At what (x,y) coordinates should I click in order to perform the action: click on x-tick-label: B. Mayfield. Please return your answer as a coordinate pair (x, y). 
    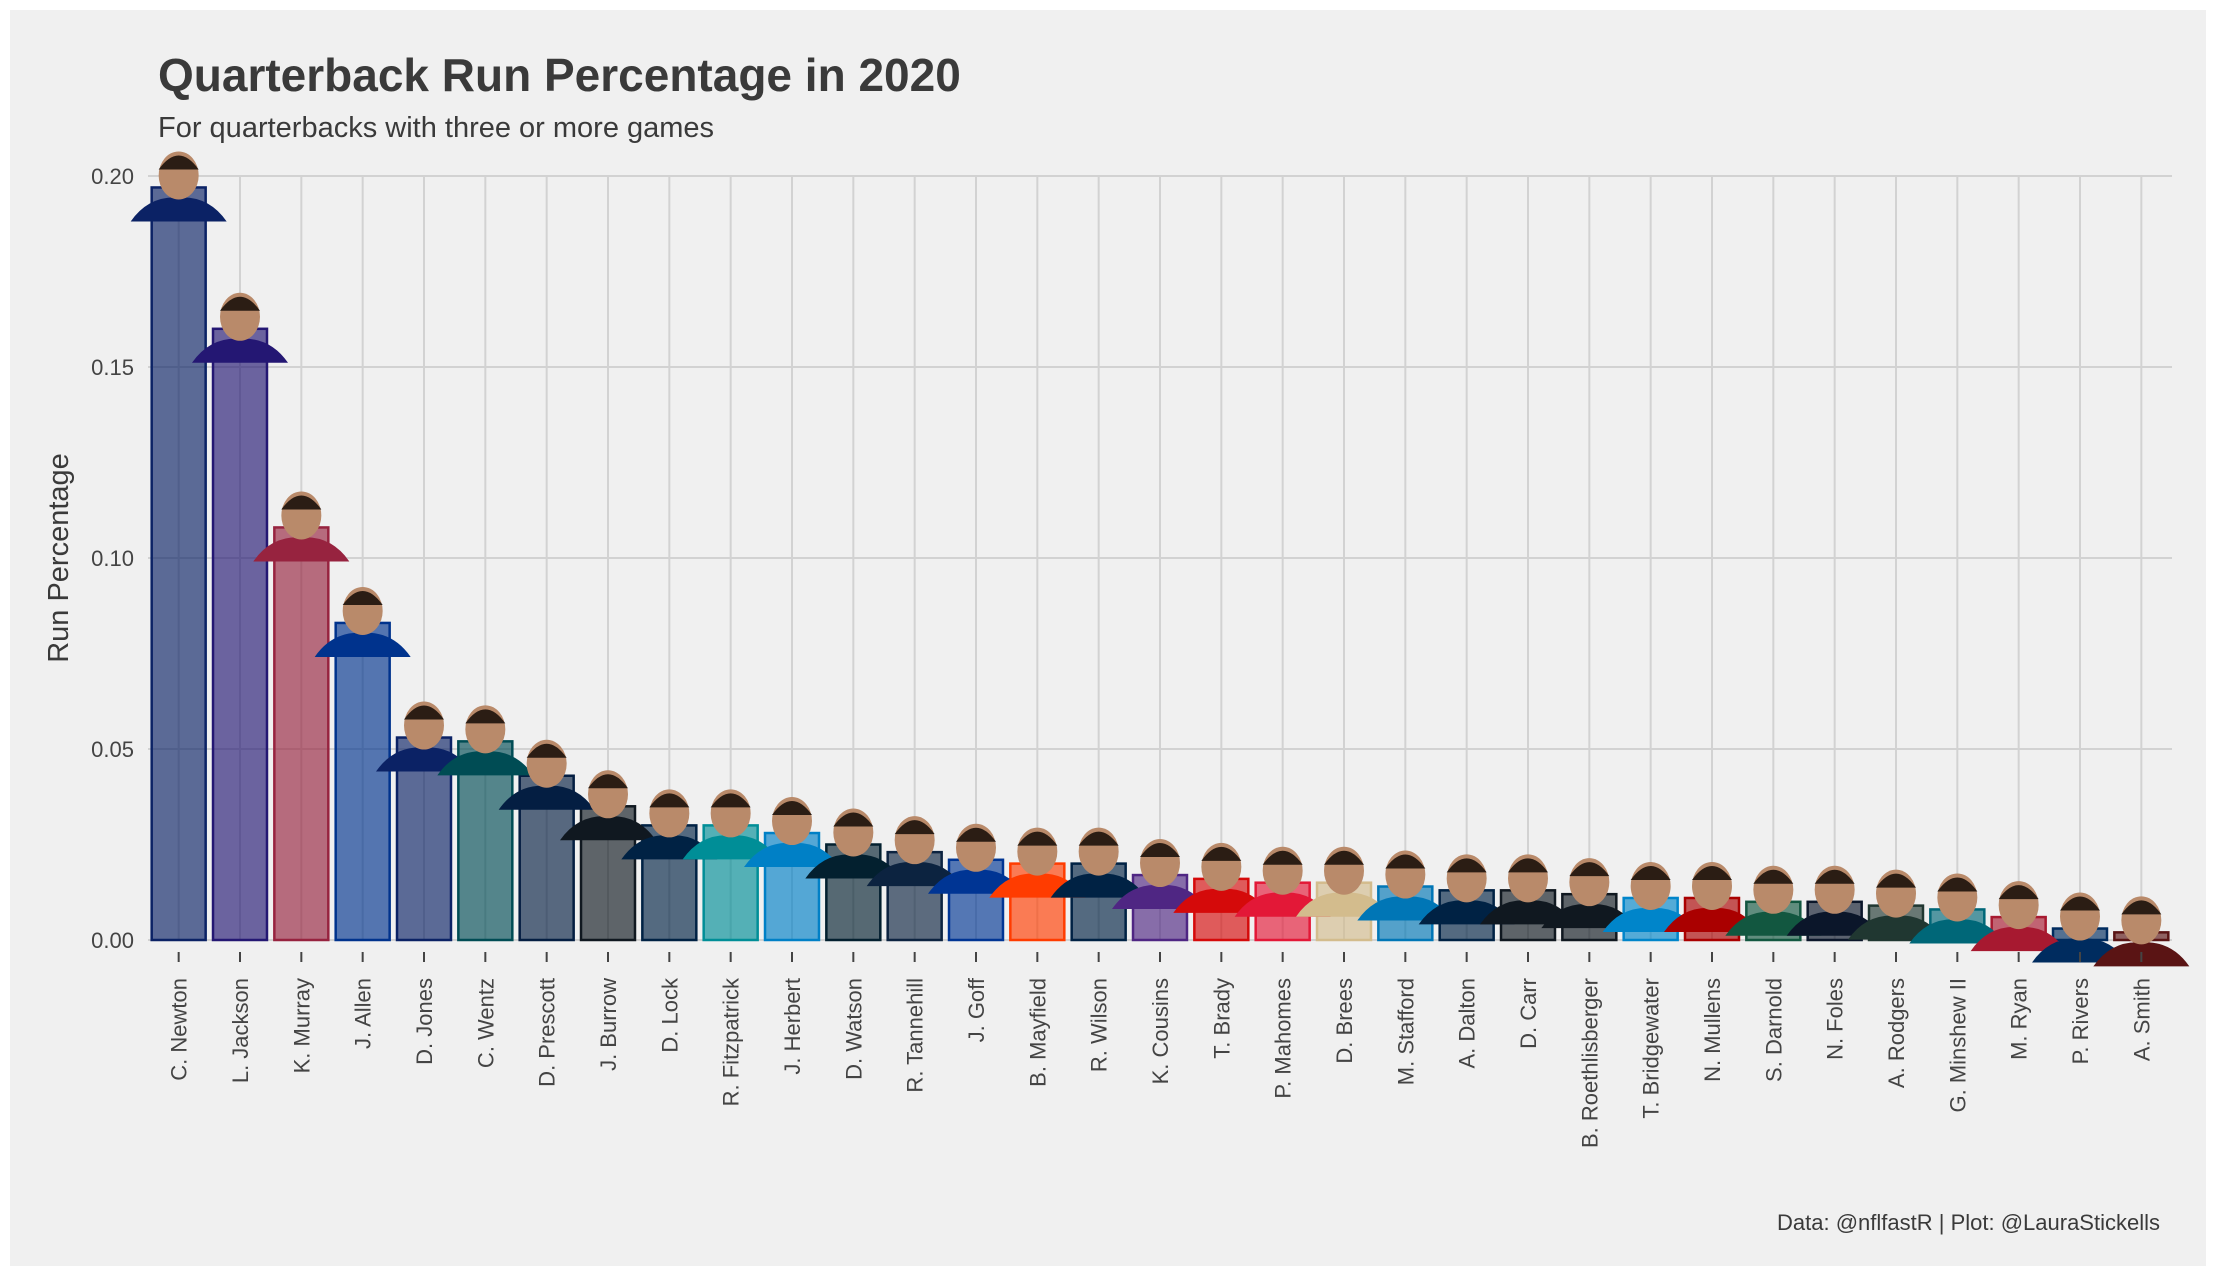
    Looking at the image, I should click on (1037, 1032).